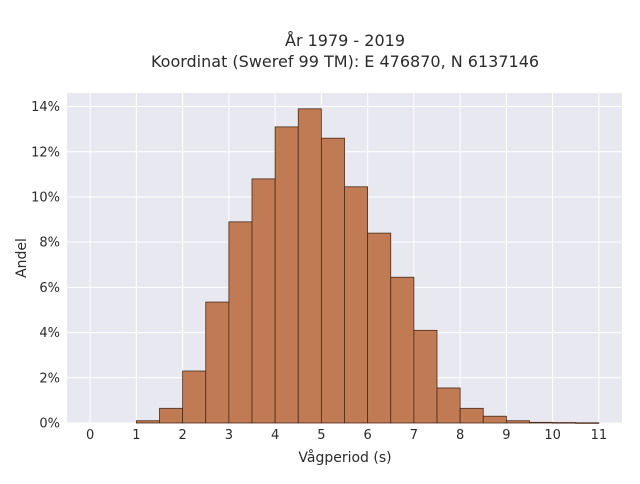  Describe the element at coordinates (49, 243) in the screenshot. I see `y-tick-label: 8%` at that location.